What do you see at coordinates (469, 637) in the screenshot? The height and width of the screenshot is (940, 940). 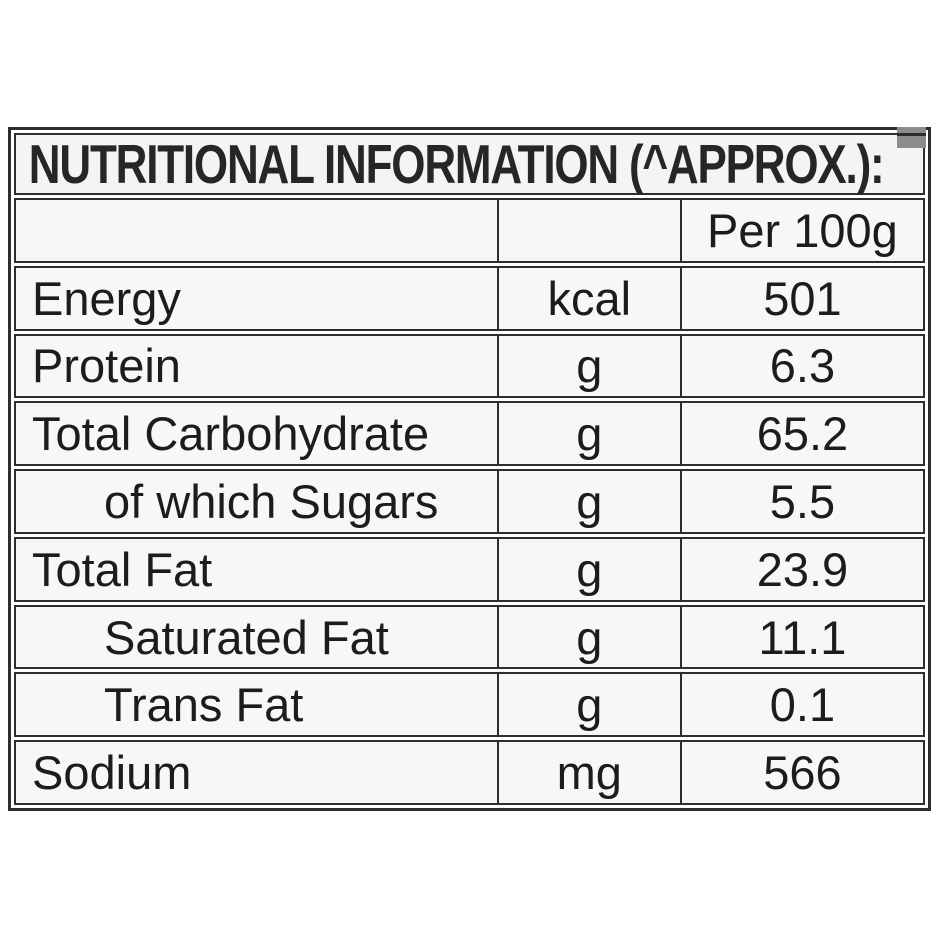 I see `table-row-saturated-fat: Saturated Fat g 11.1` at bounding box center [469, 637].